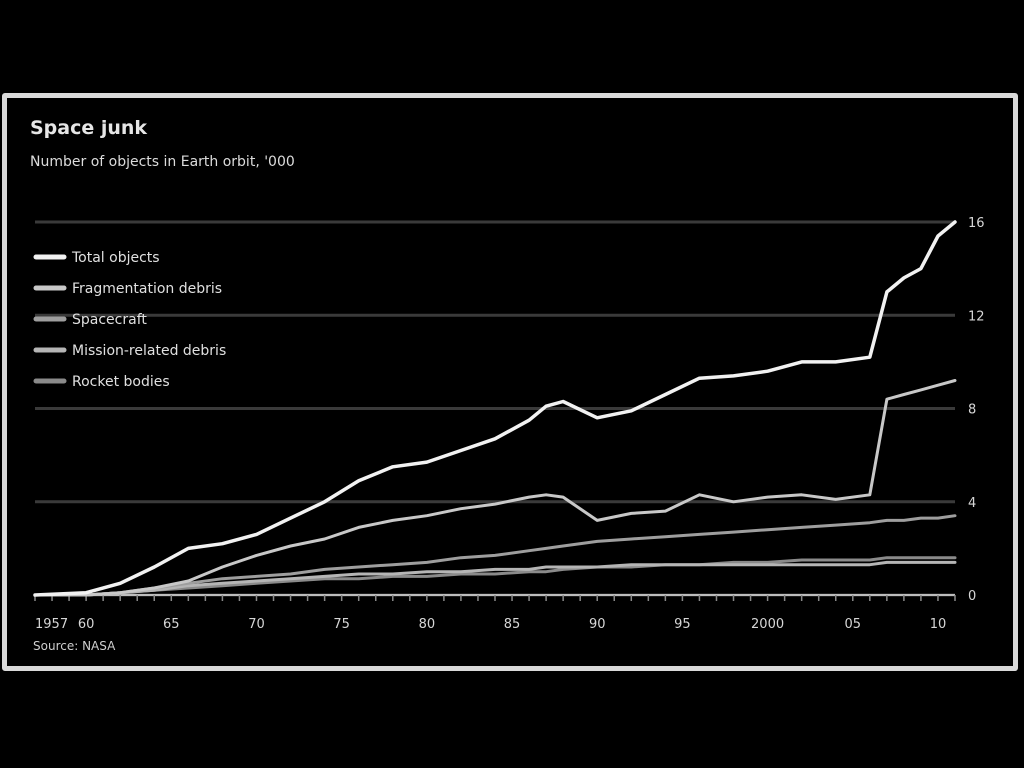  I want to click on x-tick-label-11: 10, so click(938, 624).